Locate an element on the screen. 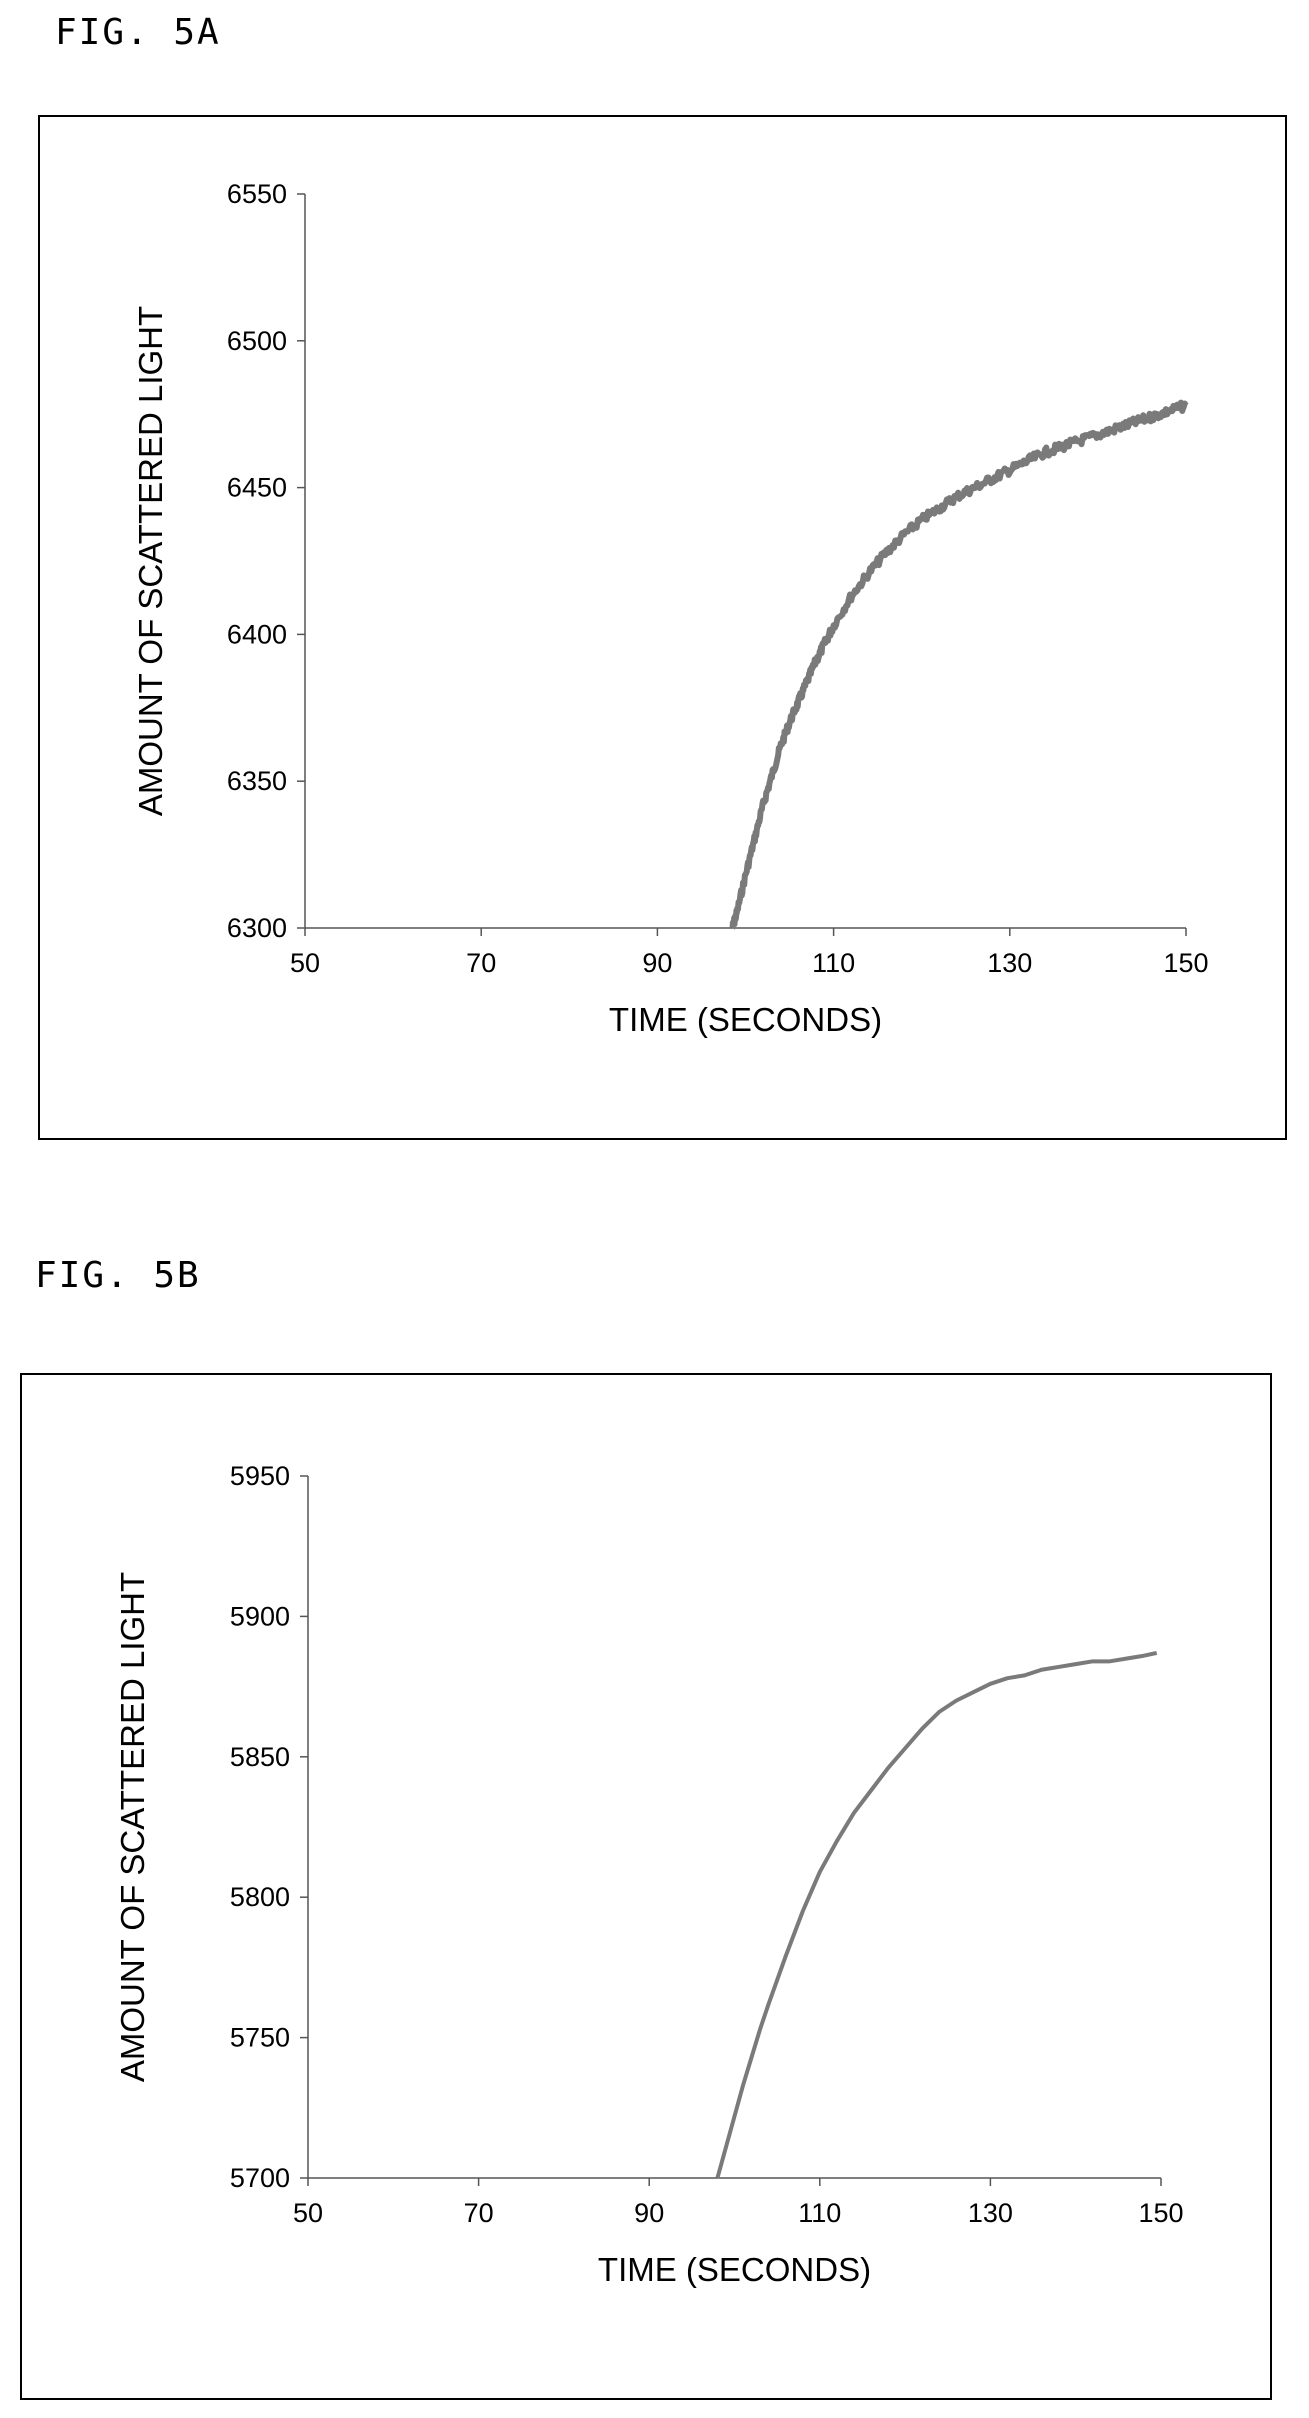  figure-label-5b: FIG. 5B is located at coordinates (118, 1275).